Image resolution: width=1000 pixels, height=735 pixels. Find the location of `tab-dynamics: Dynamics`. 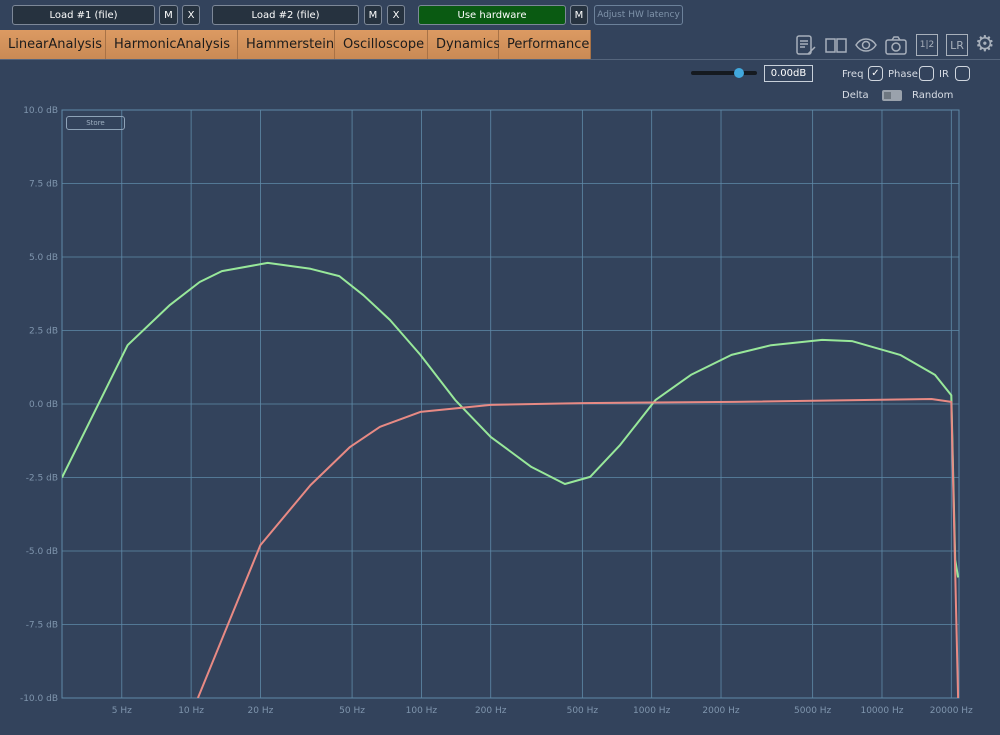

tab-dynamics: Dynamics is located at coordinates (464, 44).